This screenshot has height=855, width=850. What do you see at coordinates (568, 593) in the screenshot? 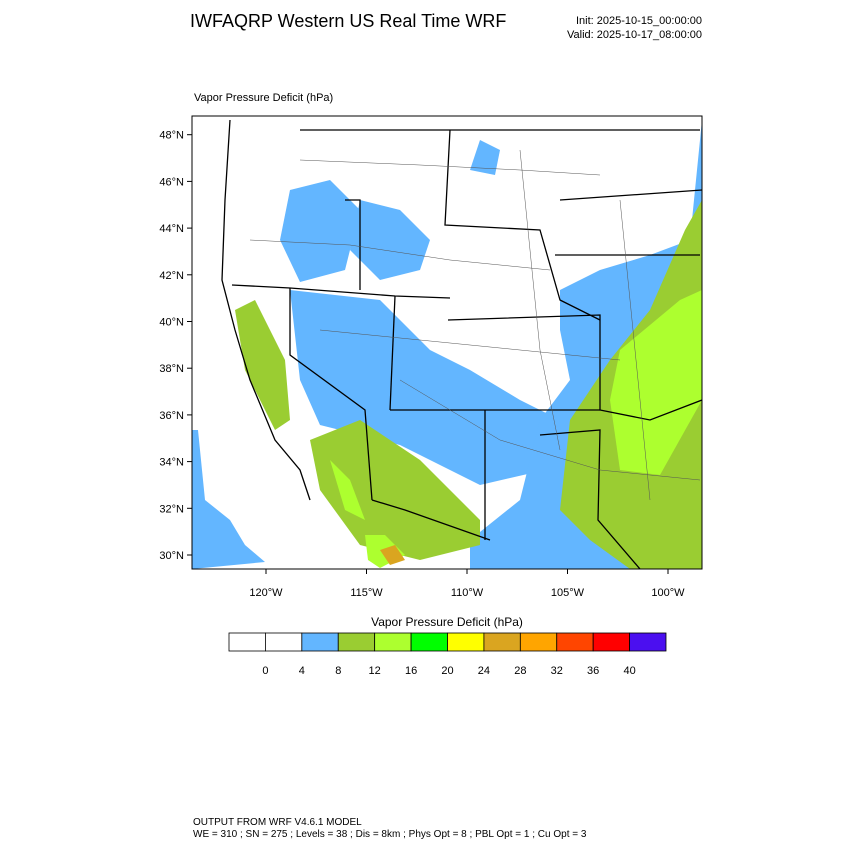
I see `lon-label: 105°W` at bounding box center [568, 593].